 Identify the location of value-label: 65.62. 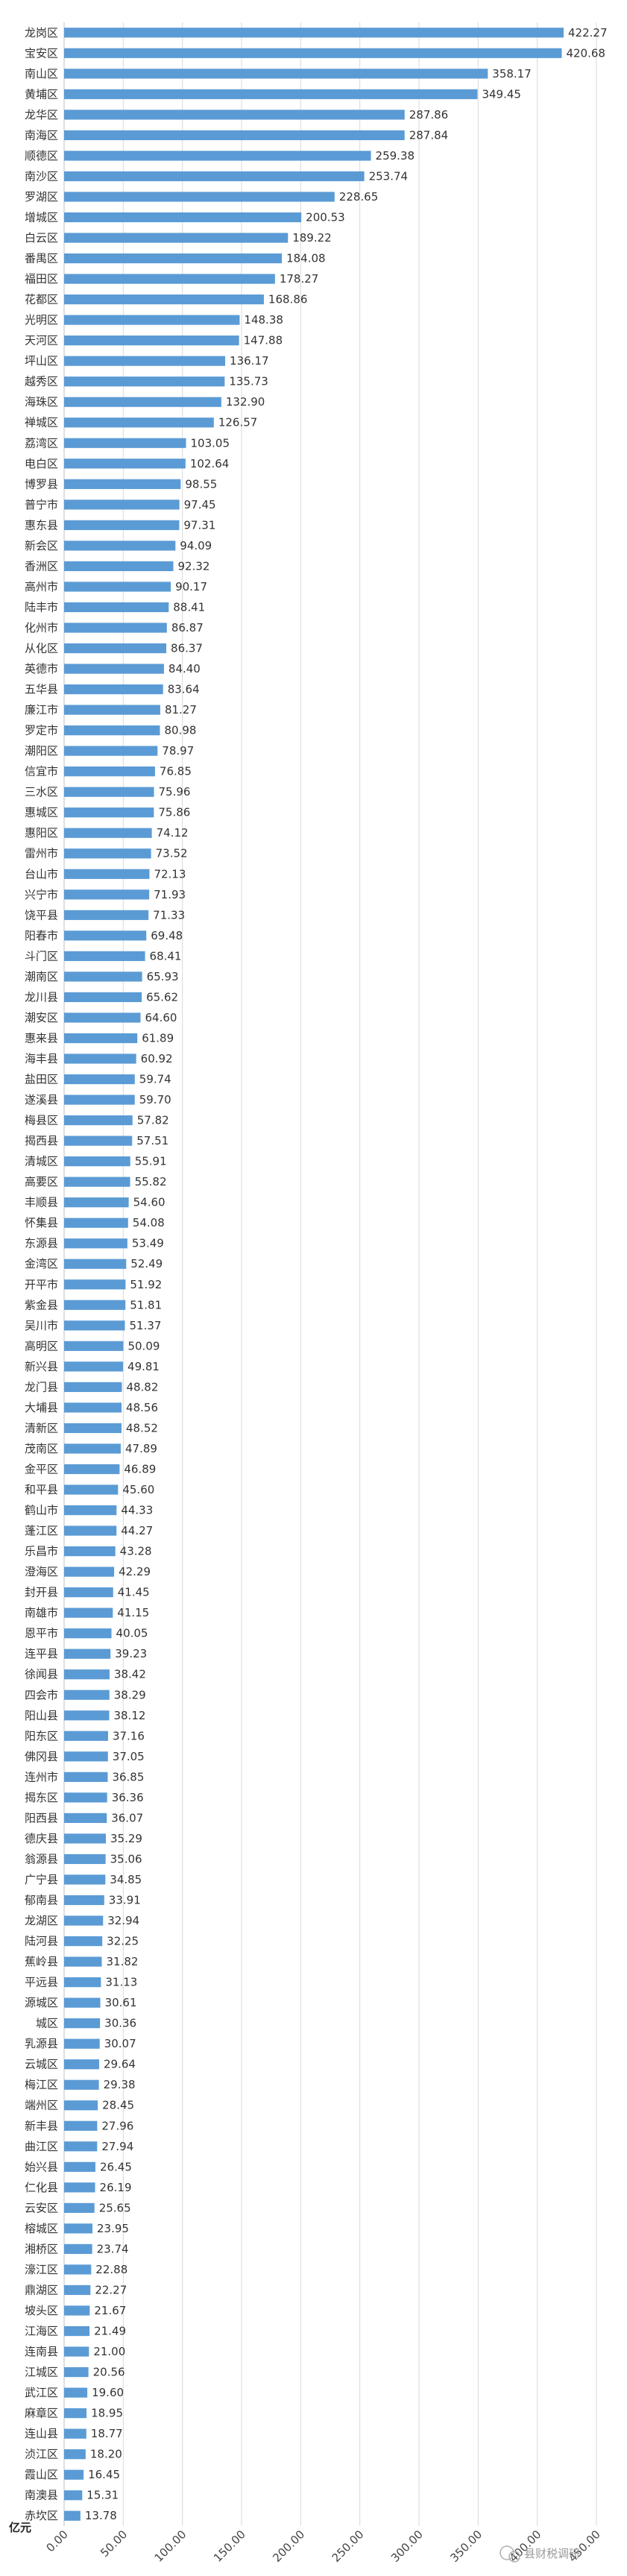
(162, 997).